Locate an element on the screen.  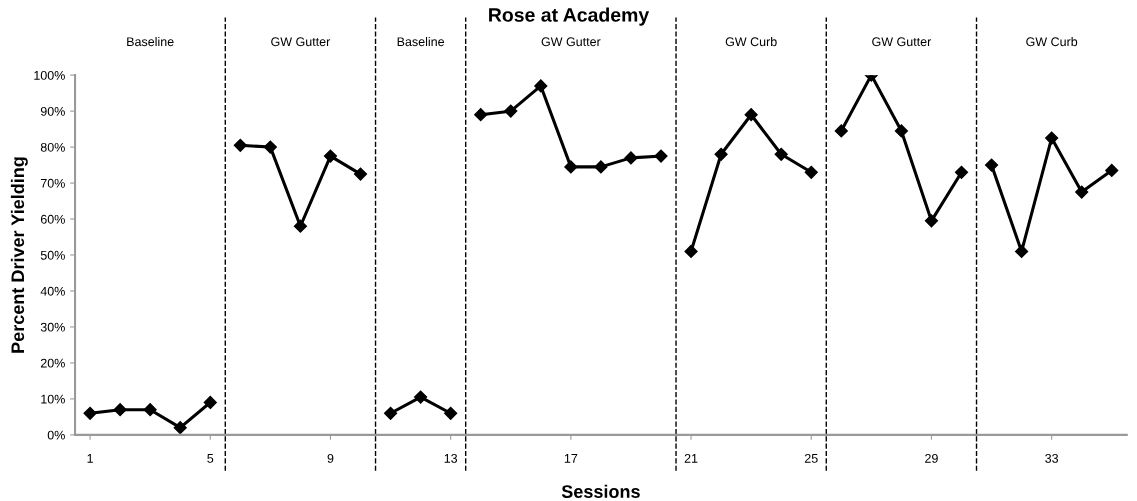
y-tick-label: 50% is located at coordinates (52, 255).